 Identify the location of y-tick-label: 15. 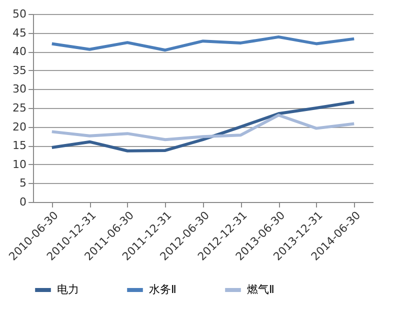
(19, 145).